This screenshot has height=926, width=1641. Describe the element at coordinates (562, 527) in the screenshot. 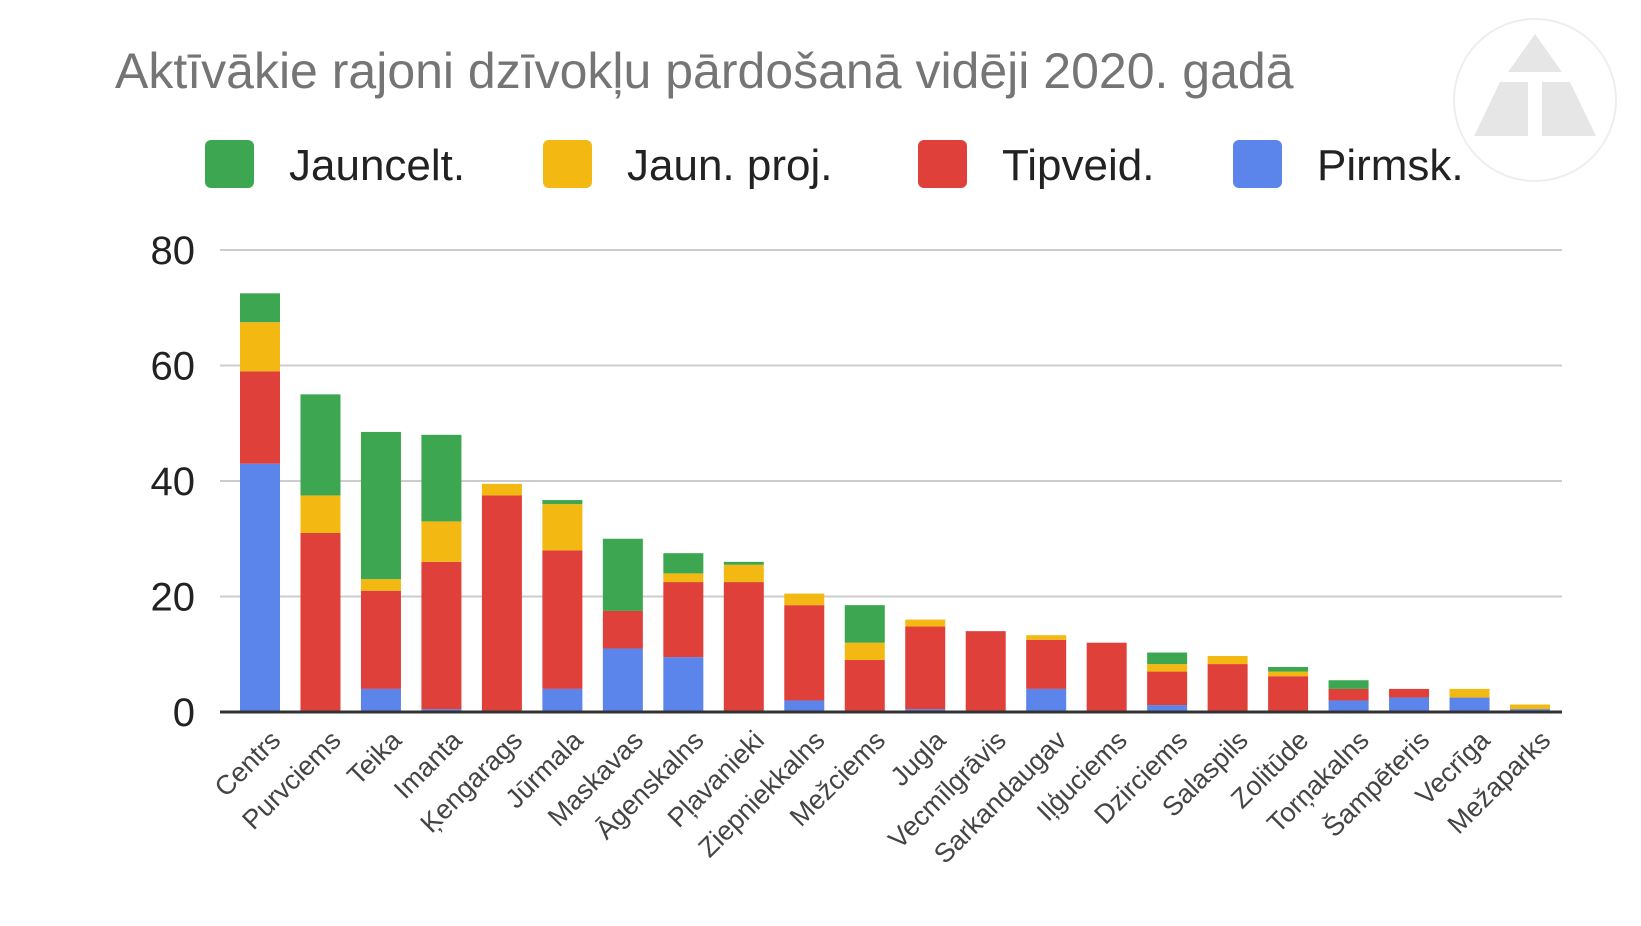

I see `bar-jurmala-jaun-proj` at that location.